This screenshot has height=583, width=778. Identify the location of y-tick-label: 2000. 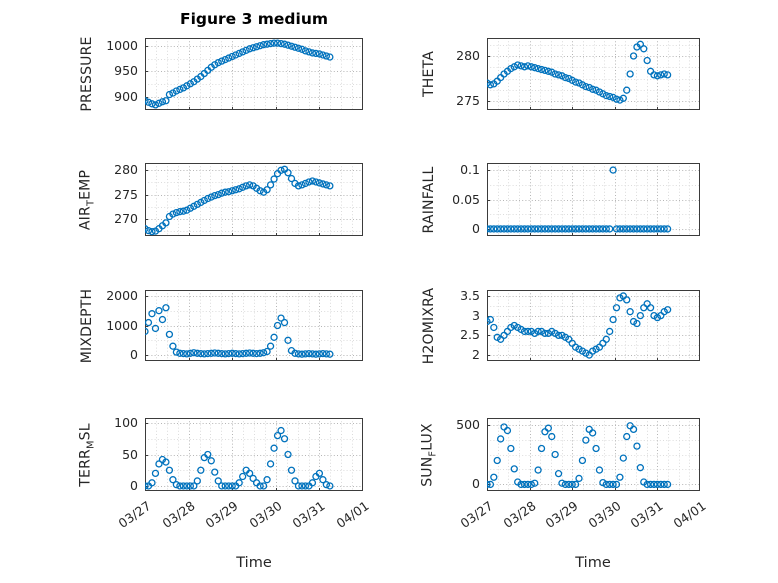
(122, 295).